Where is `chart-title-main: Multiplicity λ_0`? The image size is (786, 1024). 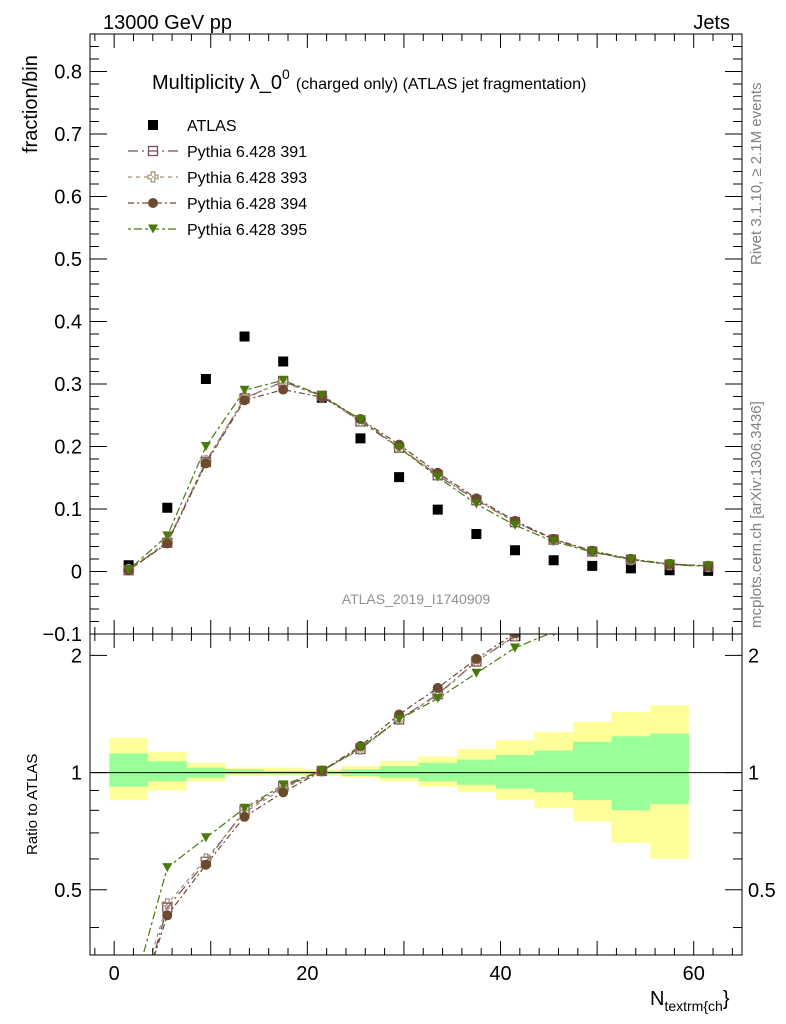
chart-title-main: Multiplicity λ_0 is located at coordinates (217, 83).